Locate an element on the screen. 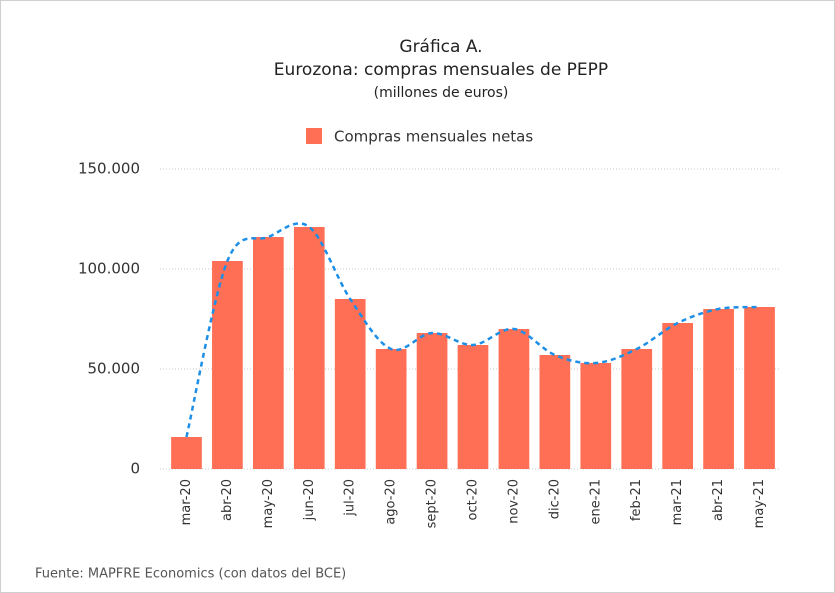 Image resolution: width=835 pixels, height=593 pixels. y-tick-label: 0 is located at coordinates (135, 469).